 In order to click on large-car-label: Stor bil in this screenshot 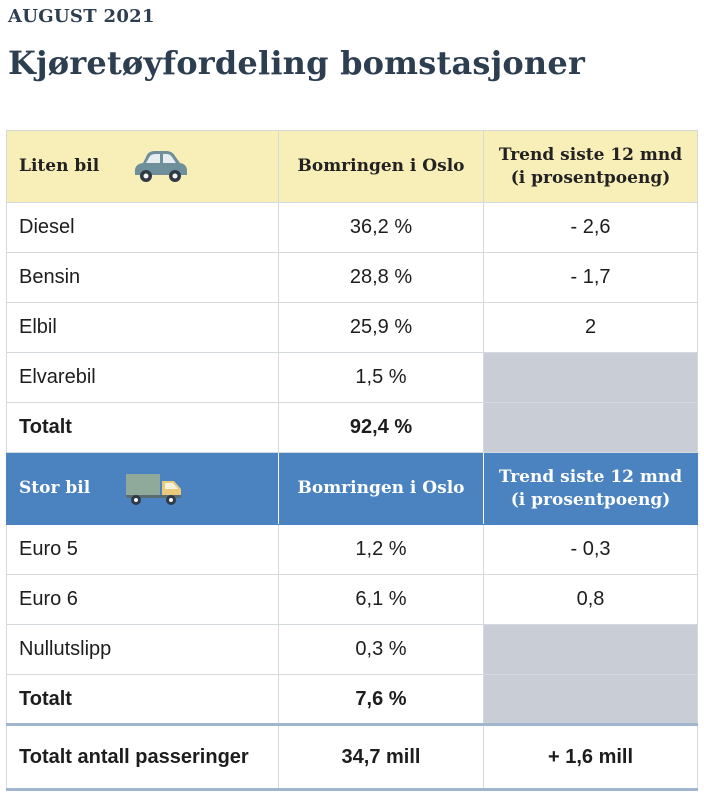, I will do `click(55, 488)`.